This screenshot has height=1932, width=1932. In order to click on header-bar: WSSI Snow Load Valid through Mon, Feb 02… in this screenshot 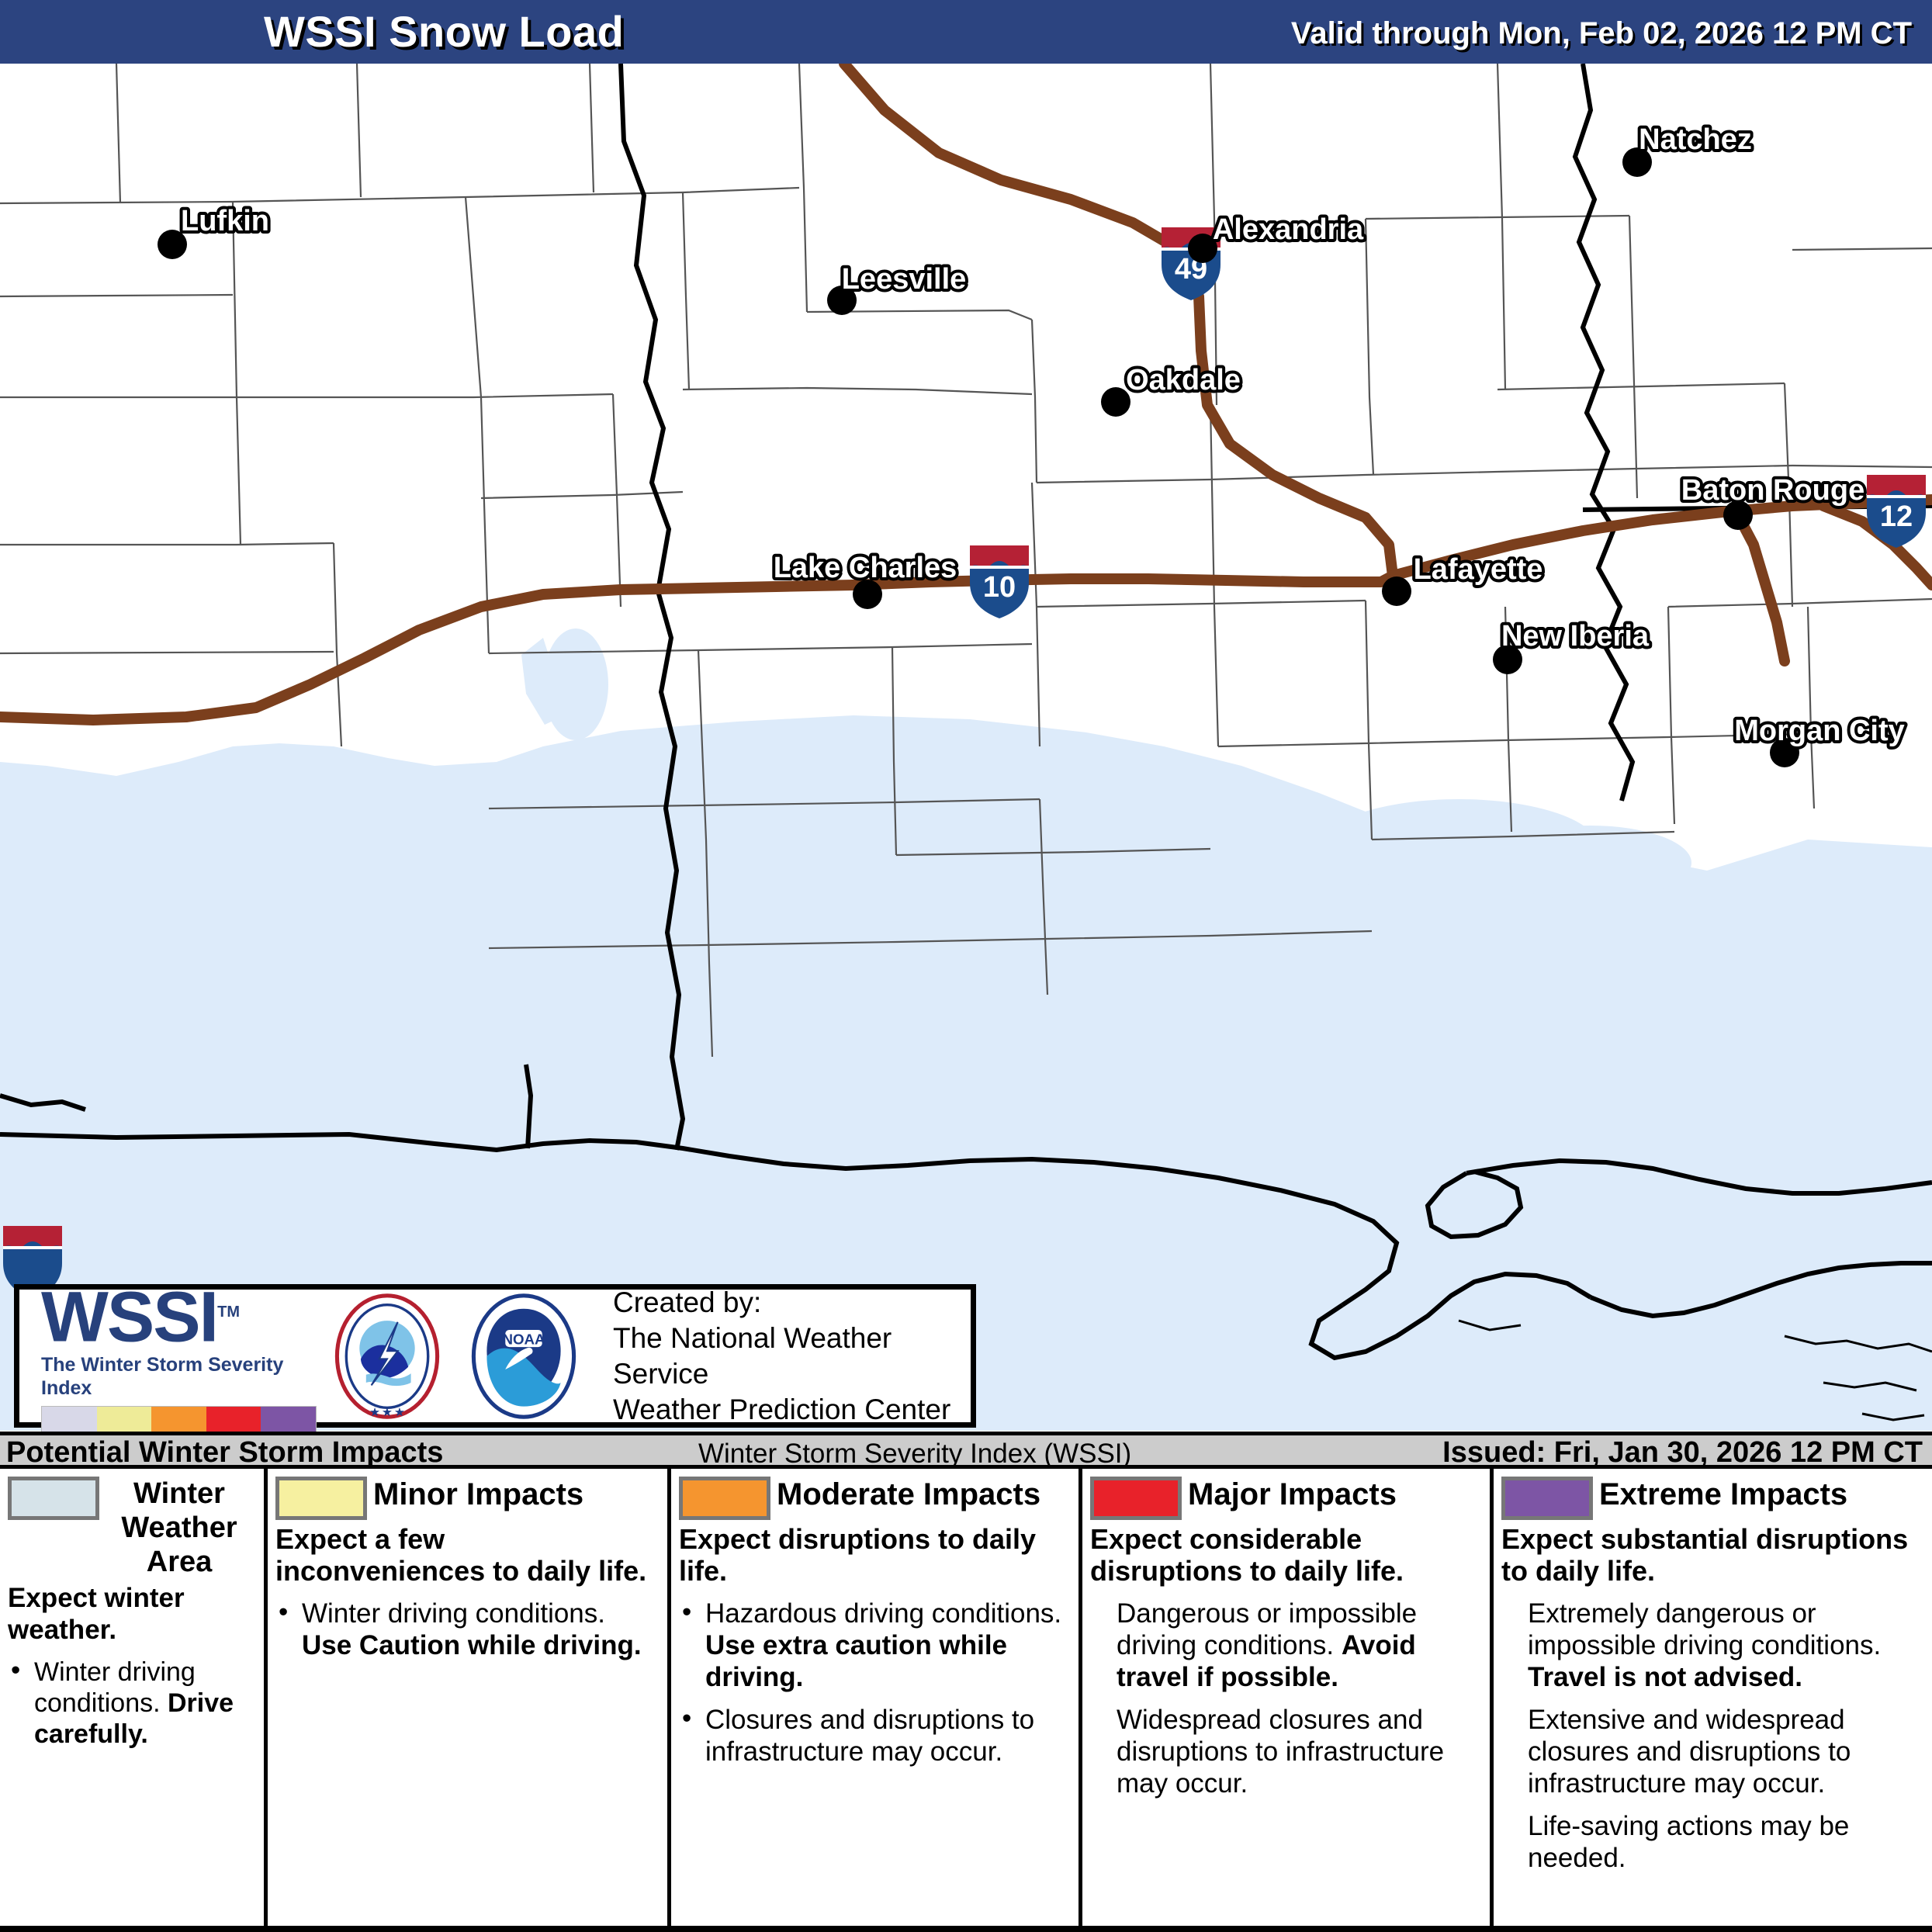, I will do `click(966, 32)`.